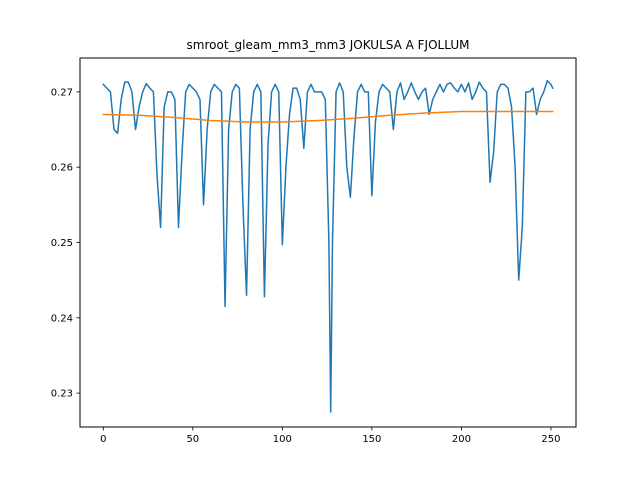  Describe the element at coordinates (330, 436) in the screenshot. I see `x-axis: 0 50 100 150 200 250` at that location.